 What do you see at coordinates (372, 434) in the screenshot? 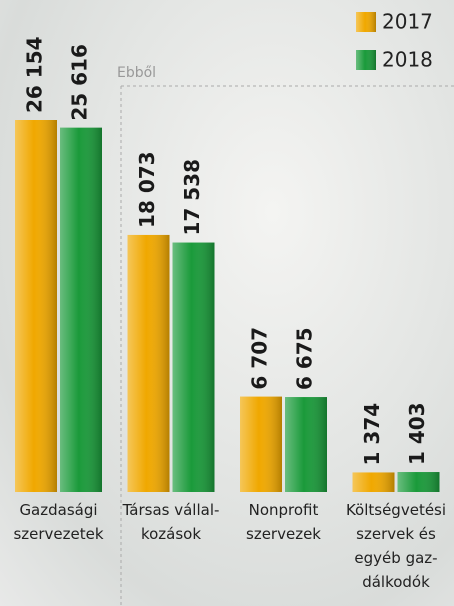
I see `value-label: 1 374` at bounding box center [372, 434].